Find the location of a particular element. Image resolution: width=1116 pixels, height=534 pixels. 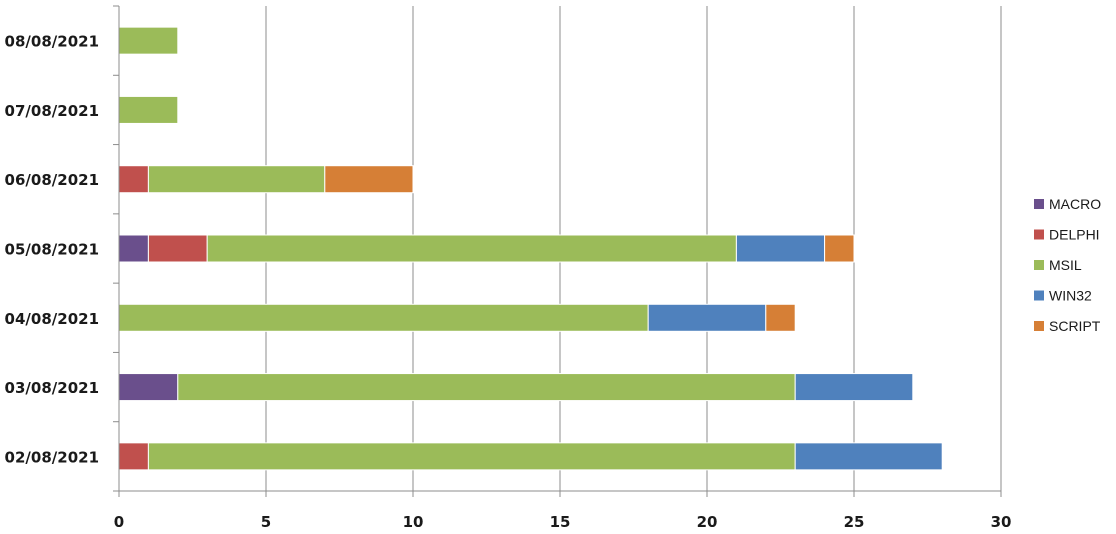

legend-swatch-script is located at coordinates (1039, 326).